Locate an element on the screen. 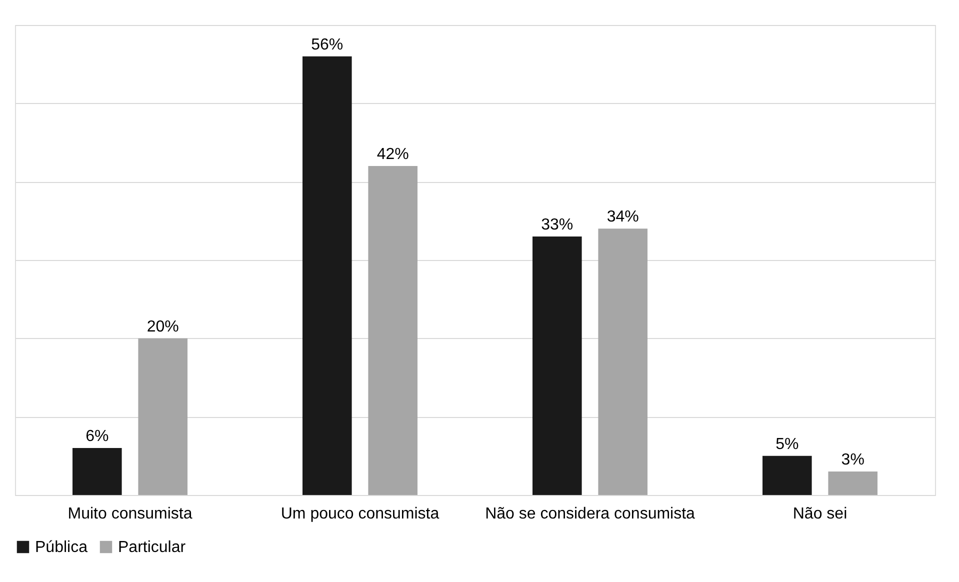  data-label: 5% is located at coordinates (787, 444).